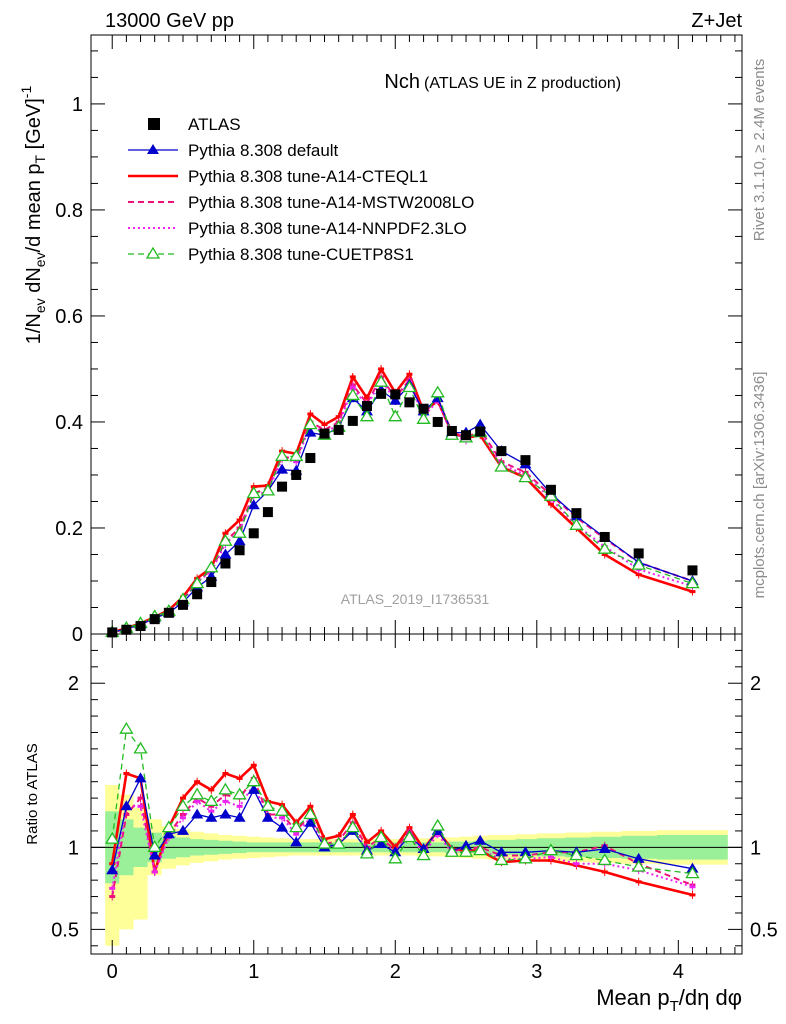  What do you see at coordinates (69, 211) in the screenshot?
I see `main-y-tick-label: 0.8` at bounding box center [69, 211].